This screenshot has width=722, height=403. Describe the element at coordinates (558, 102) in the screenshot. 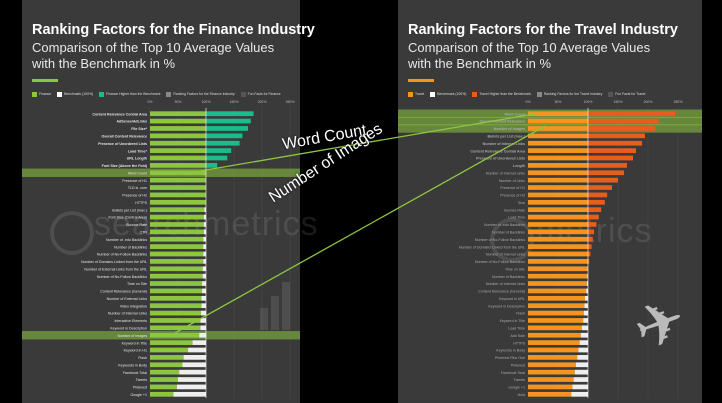

I see `x-tick-label: 50%` at that location.